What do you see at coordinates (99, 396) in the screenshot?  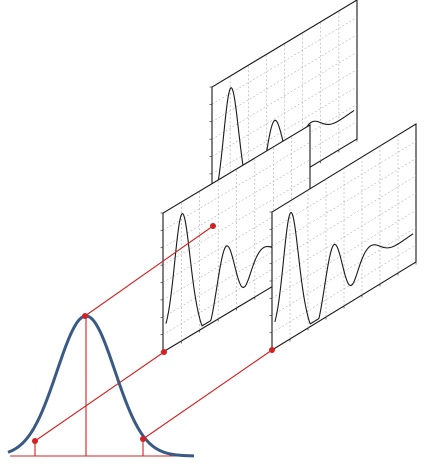 I see `connector-line-middle` at bounding box center [99, 396].